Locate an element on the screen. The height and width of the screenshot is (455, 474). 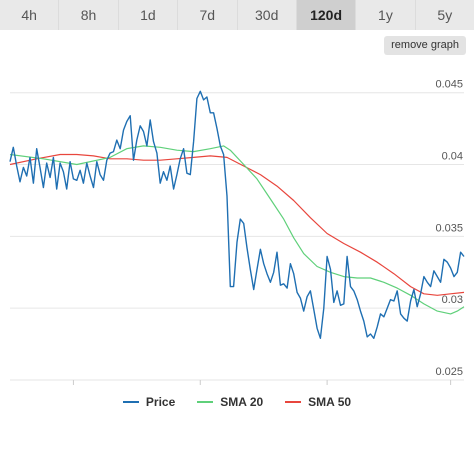
y-tick-label: 0.04 is located at coordinates (452, 157).